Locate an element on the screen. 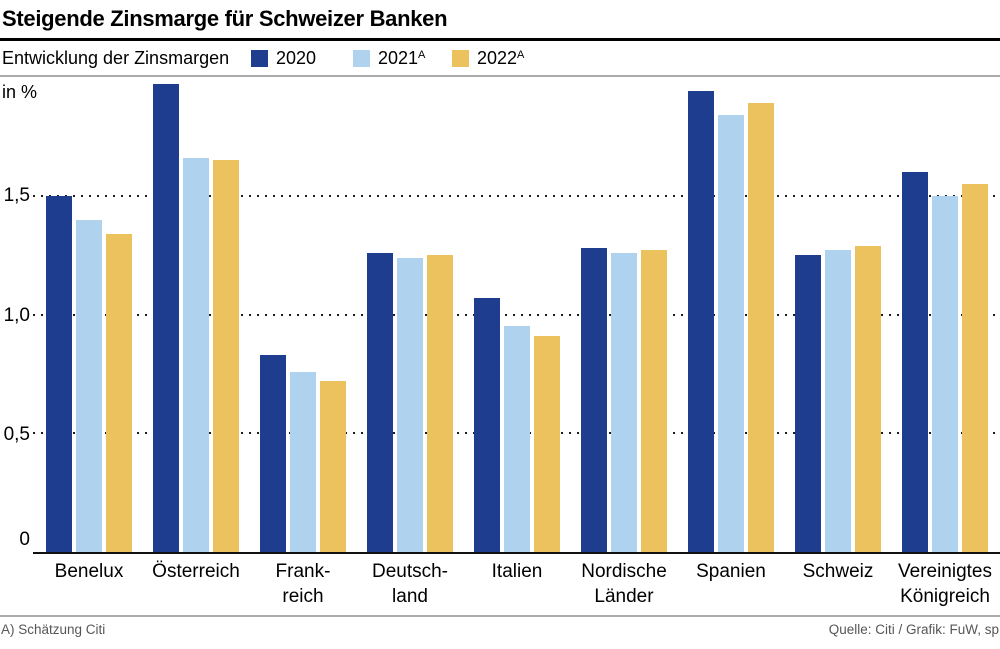 The image size is (1000, 649). legend-label-2020: 2020 is located at coordinates (296, 57).